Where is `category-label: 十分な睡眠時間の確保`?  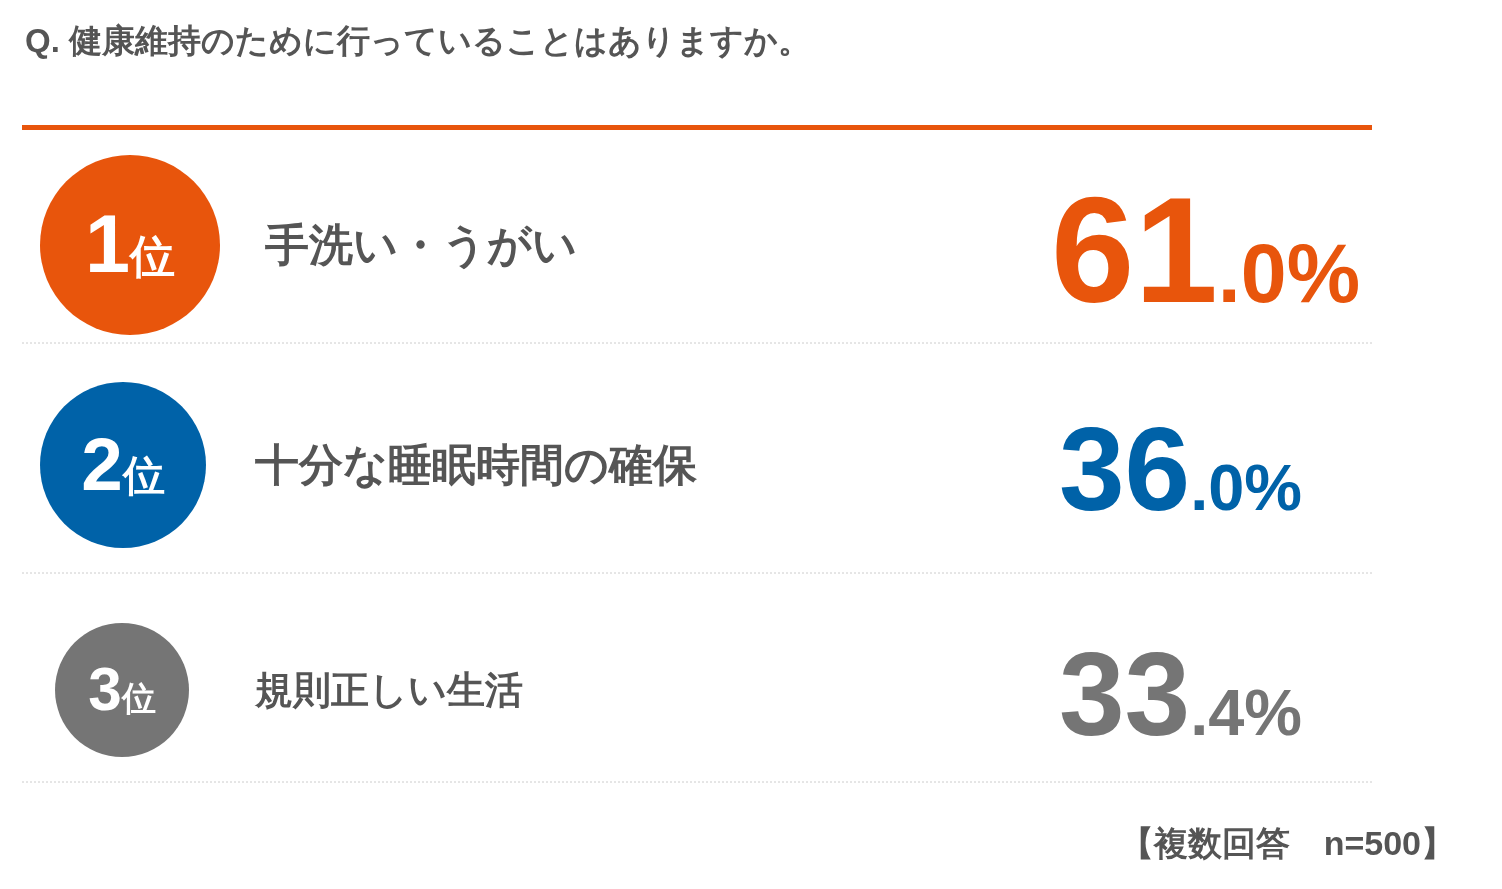 category-label: 十分な睡眠時間の確保 is located at coordinates (476, 465).